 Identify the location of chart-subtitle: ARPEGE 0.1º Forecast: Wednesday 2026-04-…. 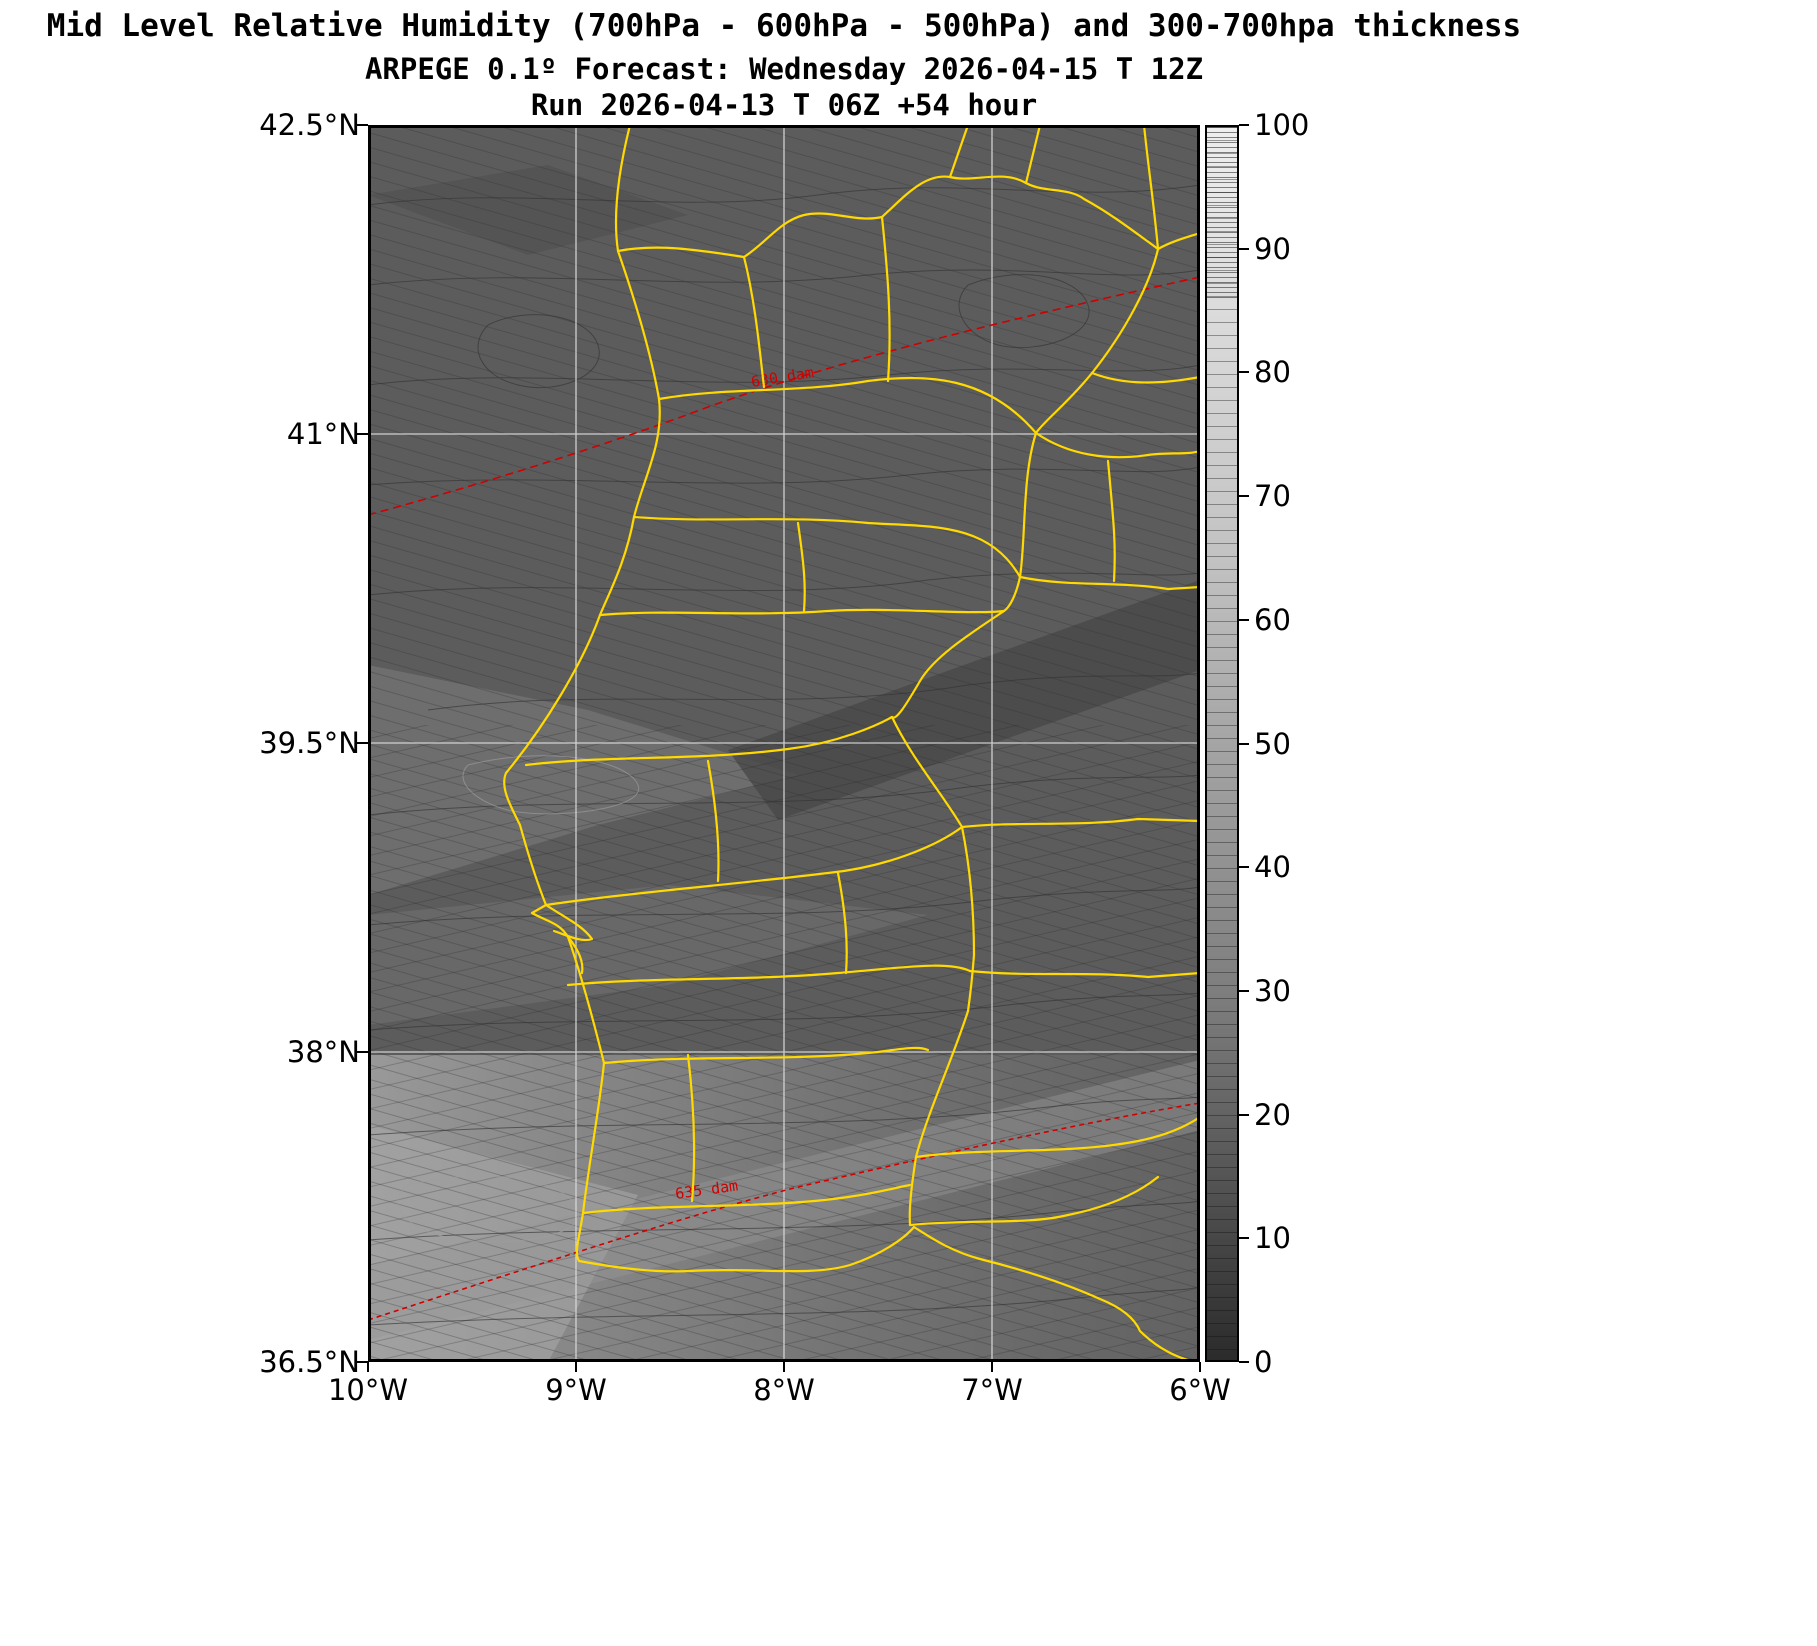
(784, 69).